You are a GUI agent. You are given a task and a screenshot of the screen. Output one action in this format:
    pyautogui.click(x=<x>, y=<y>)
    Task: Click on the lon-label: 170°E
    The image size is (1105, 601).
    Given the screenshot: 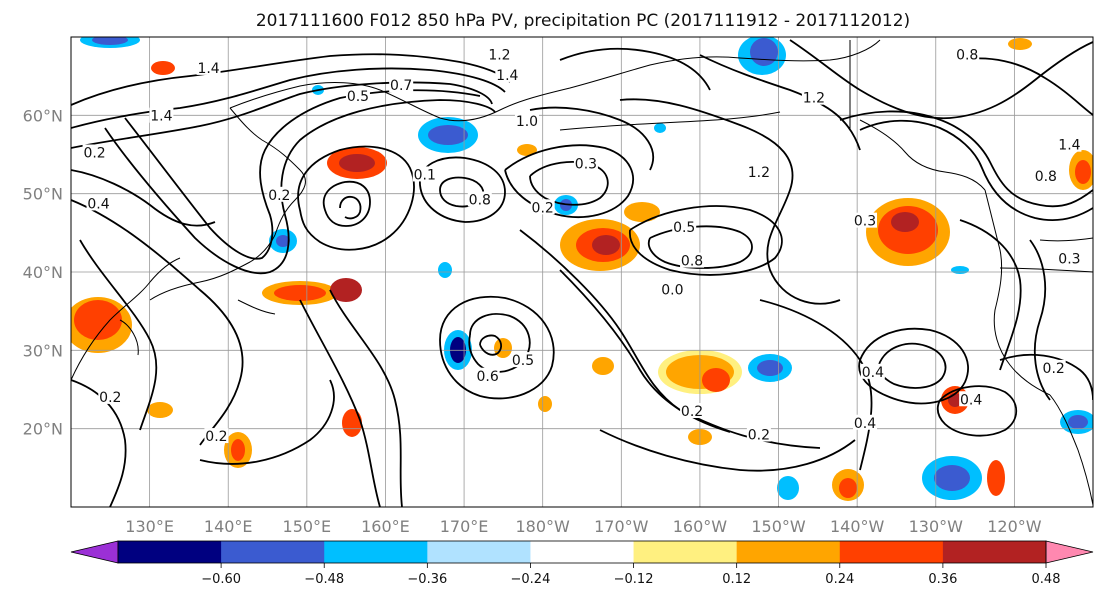 What is the action you would take?
    pyautogui.click(x=464, y=526)
    